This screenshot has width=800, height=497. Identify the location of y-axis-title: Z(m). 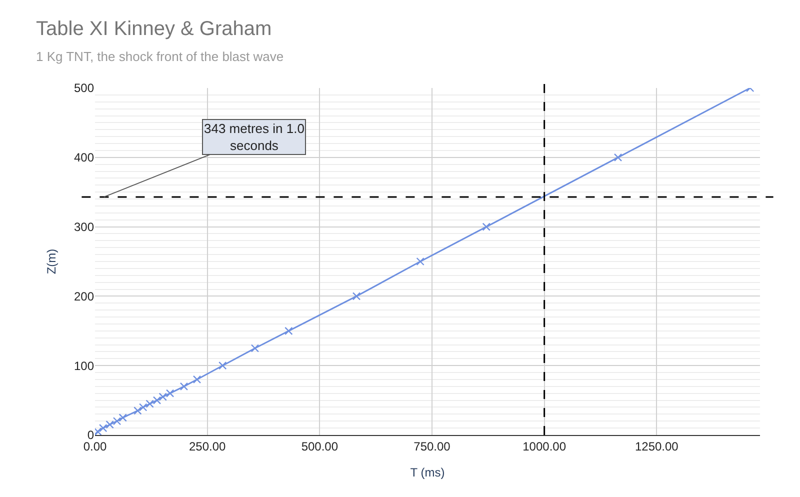
(51, 261).